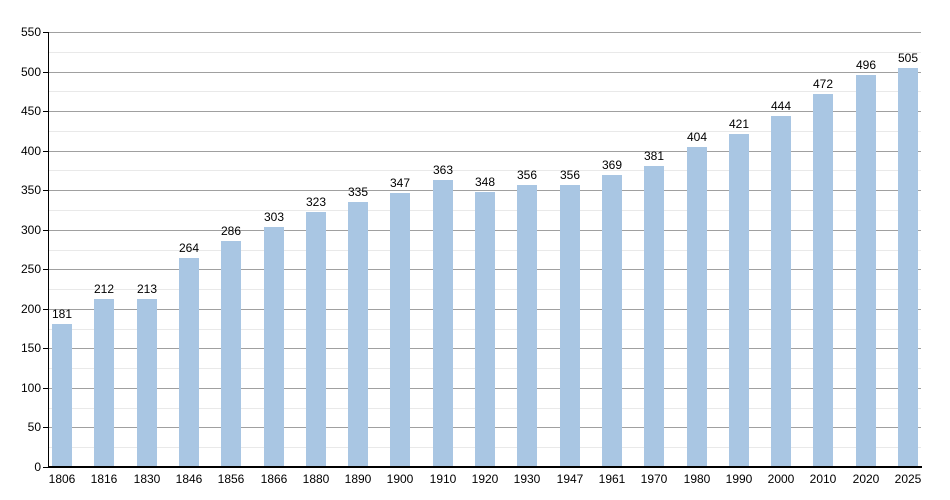  Describe the element at coordinates (30, 111) in the screenshot. I see `y-tick-label-450: 450` at that location.